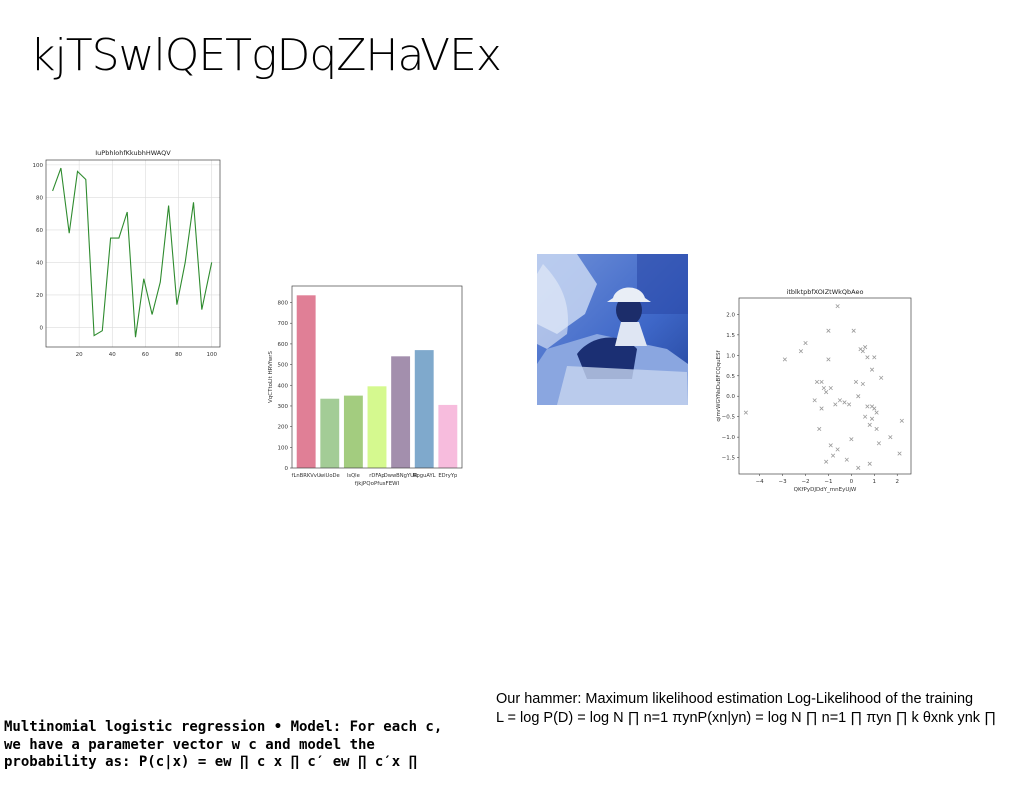  I want to click on line-chart-frame, so click(133, 253).